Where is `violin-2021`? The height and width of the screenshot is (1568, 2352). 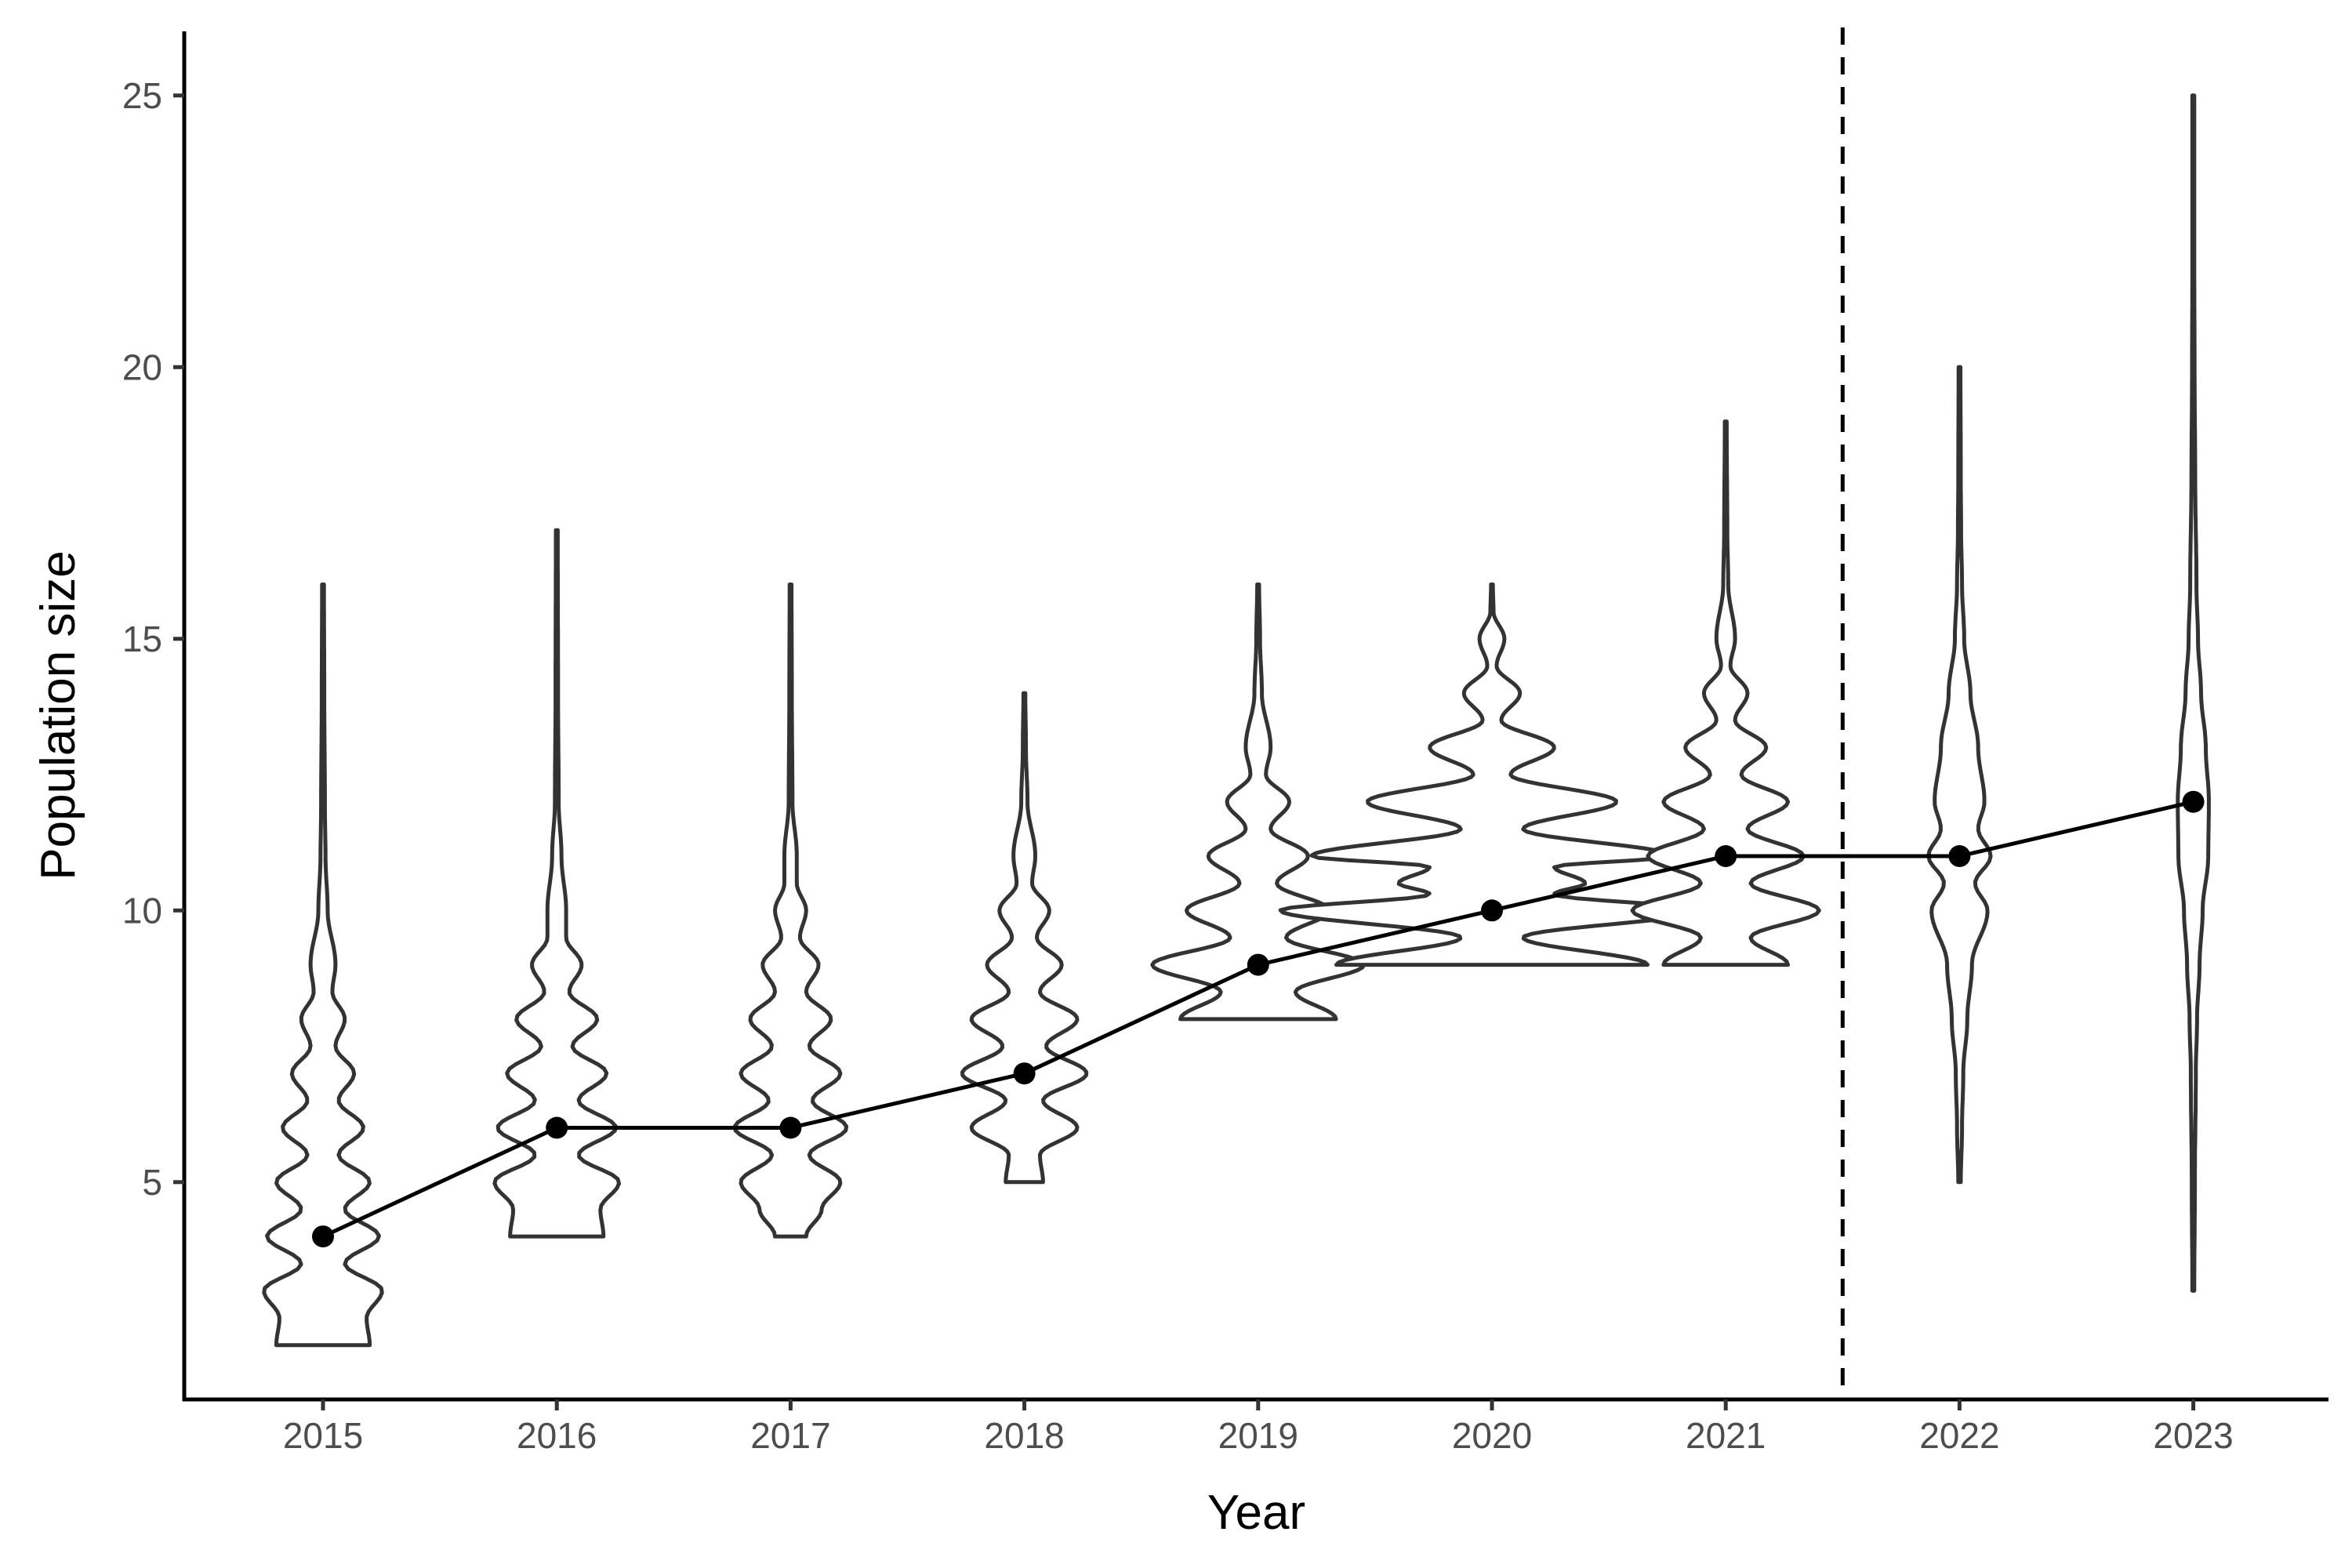 violin-2021 is located at coordinates (1725, 693).